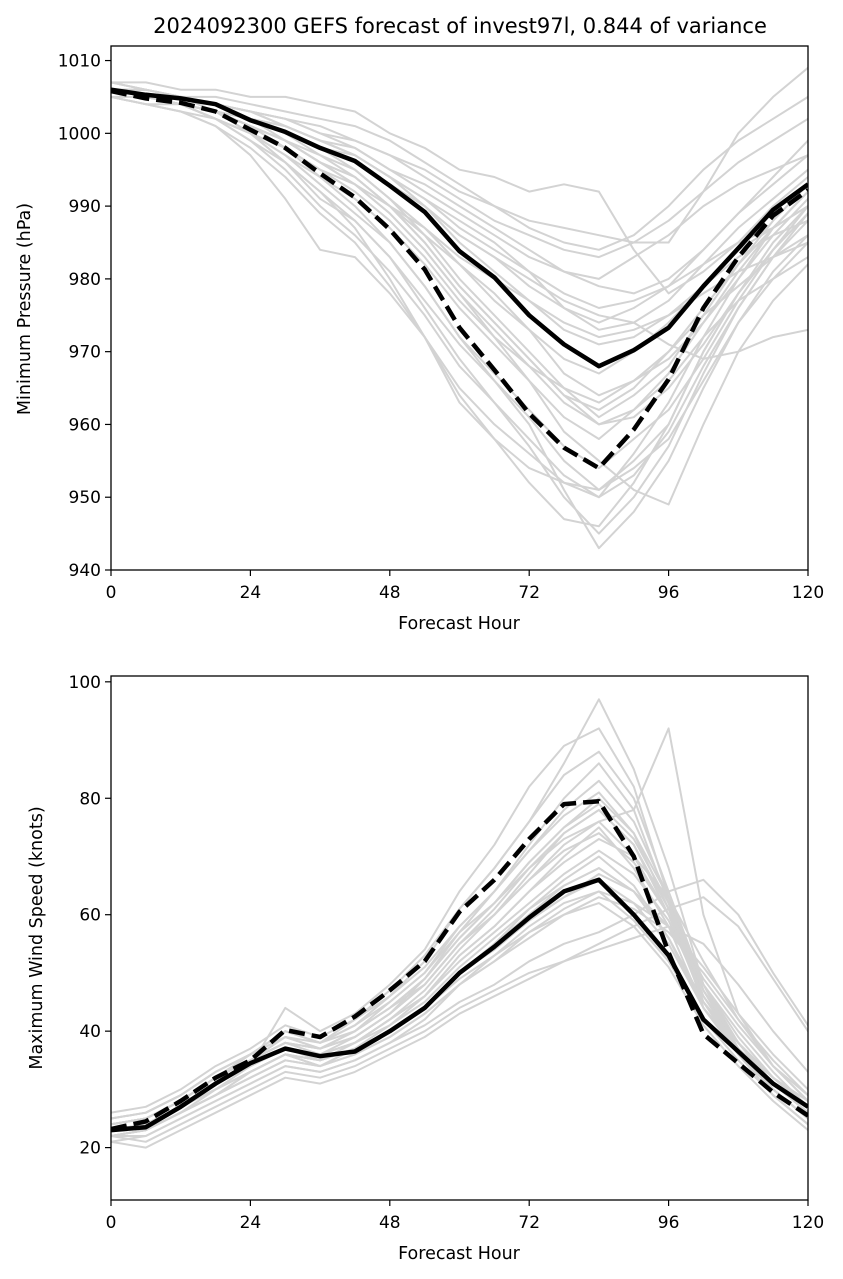 This screenshot has height=1279, width=843. I want to click on pressure-y-tick-label: 1000, so click(79, 134).